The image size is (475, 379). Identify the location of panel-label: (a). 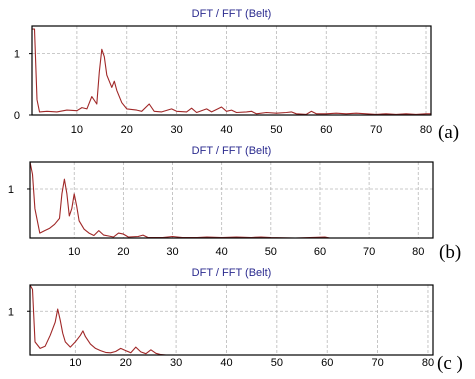
(448, 132).